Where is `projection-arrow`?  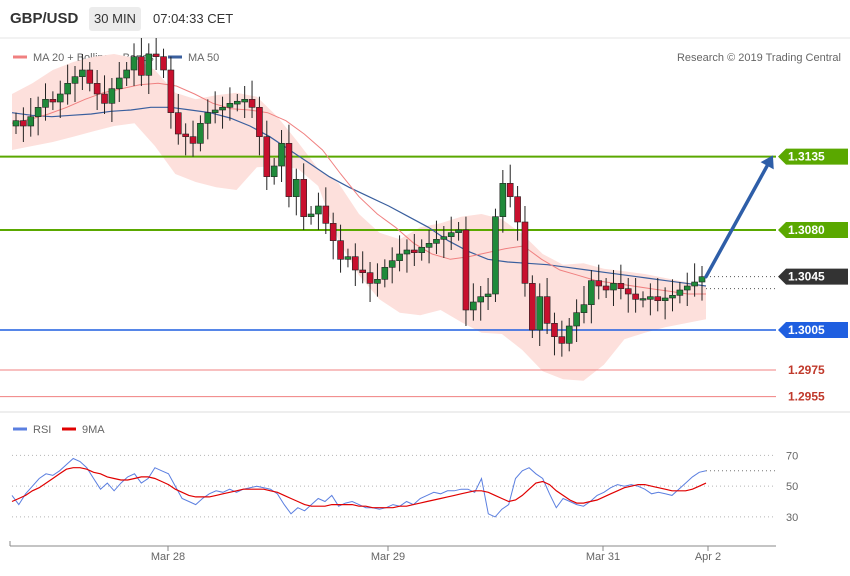 projection-arrow is located at coordinates (739, 217).